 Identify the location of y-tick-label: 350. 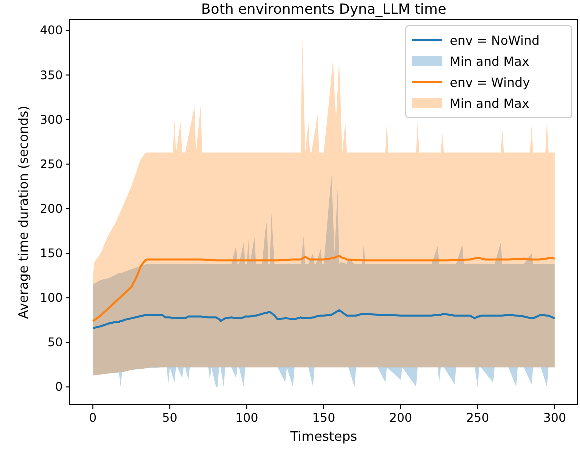
(51, 75).